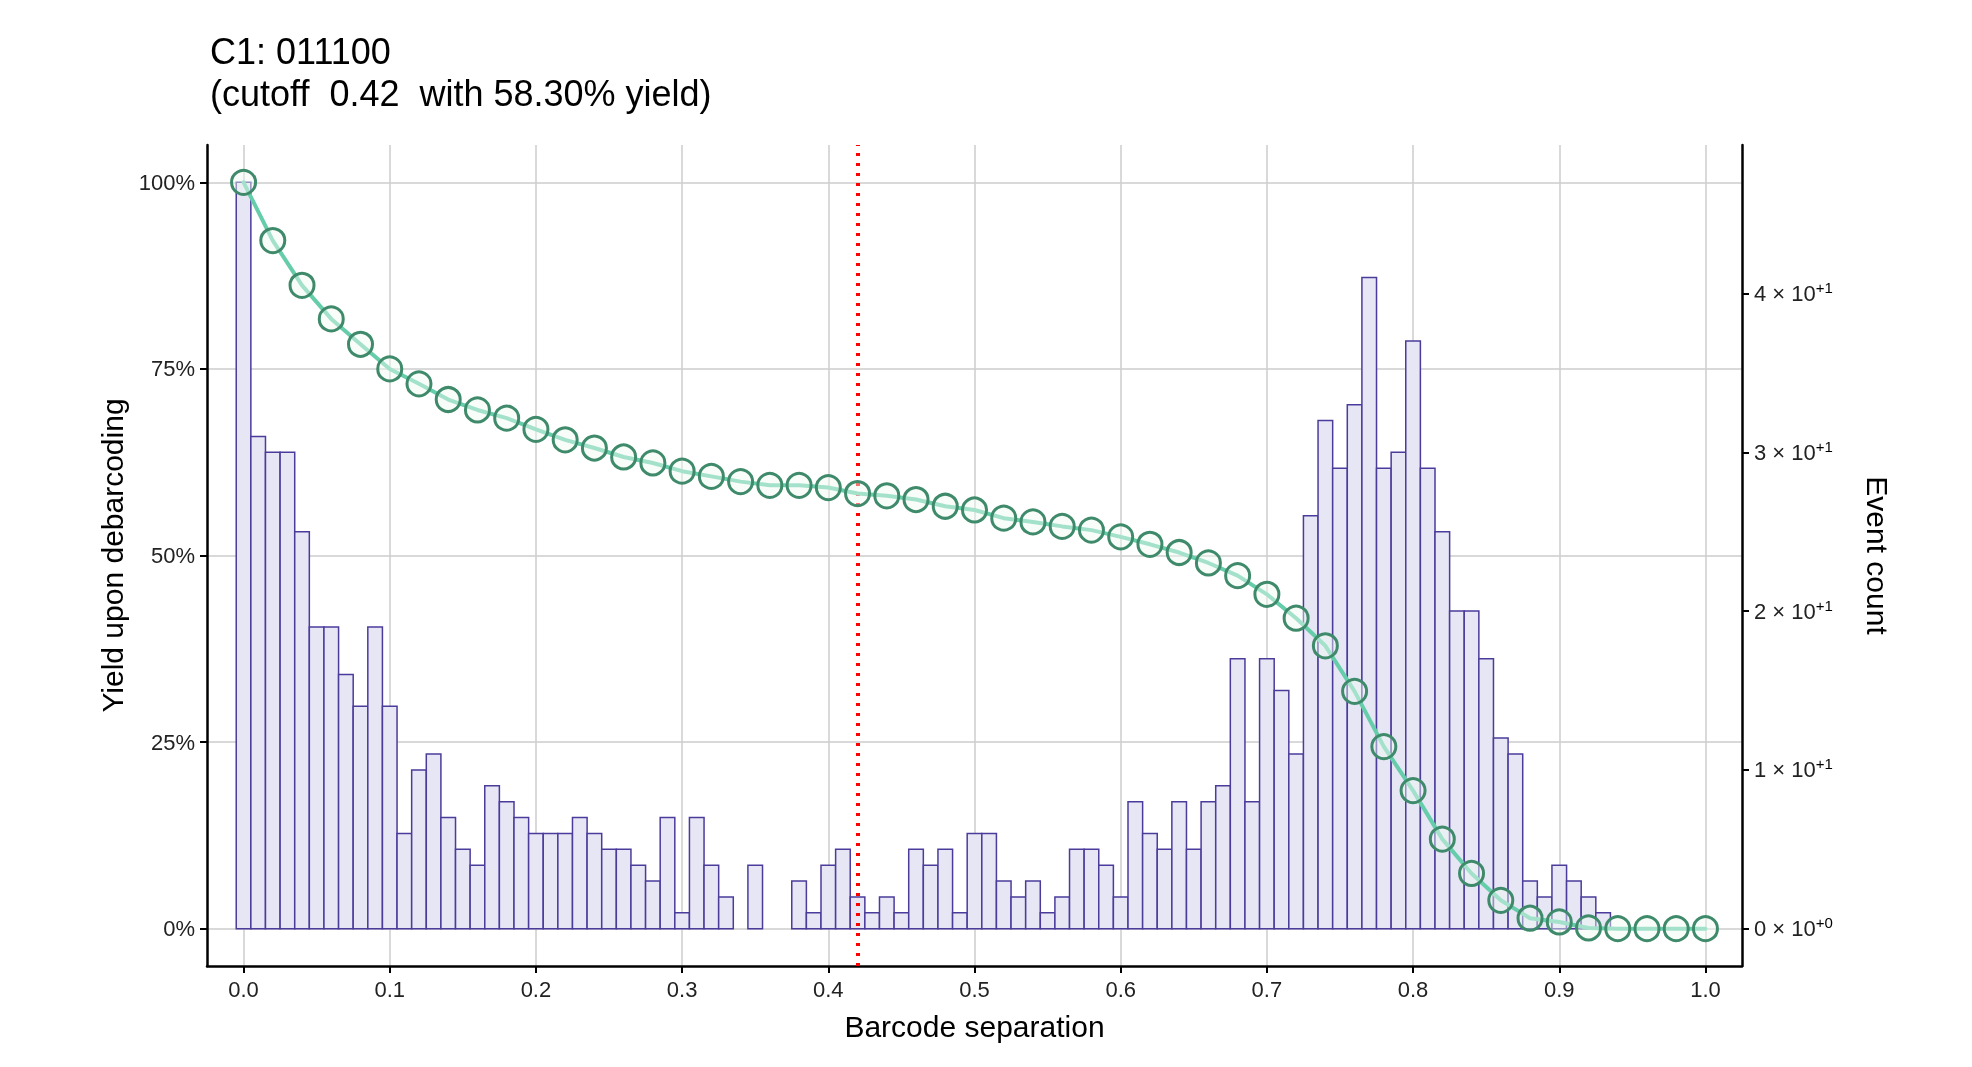 The image size is (1972, 1067). What do you see at coordinates (243, 989) in the screenshot?
I see `x-tick-label: 0.0` at bounding box center [243, 989].